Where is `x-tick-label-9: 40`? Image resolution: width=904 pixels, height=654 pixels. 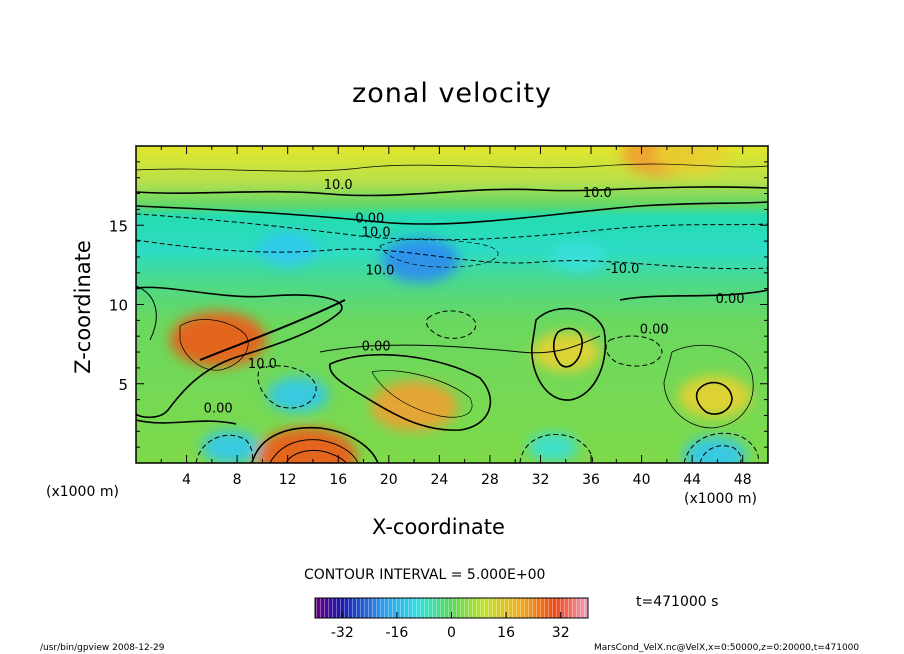 x-tick-label-9: 40 is located at coordinates (642, 480).